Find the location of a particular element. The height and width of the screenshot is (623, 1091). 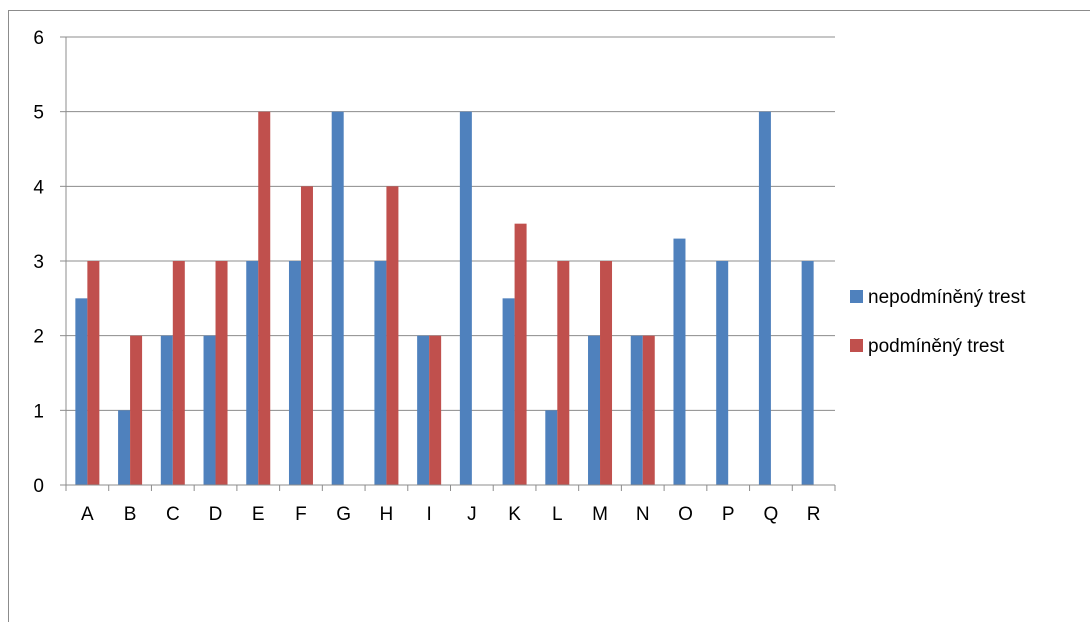

bar-podmineny-N is located at coordinates (648, 410).